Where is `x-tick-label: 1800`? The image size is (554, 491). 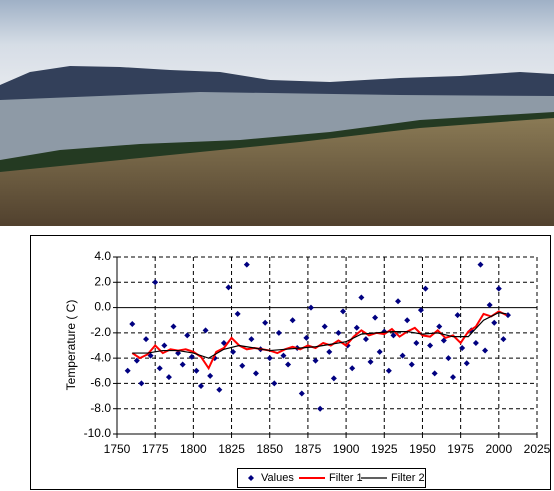 x-tick-label: 1800 is located at coordinates (193, 449).